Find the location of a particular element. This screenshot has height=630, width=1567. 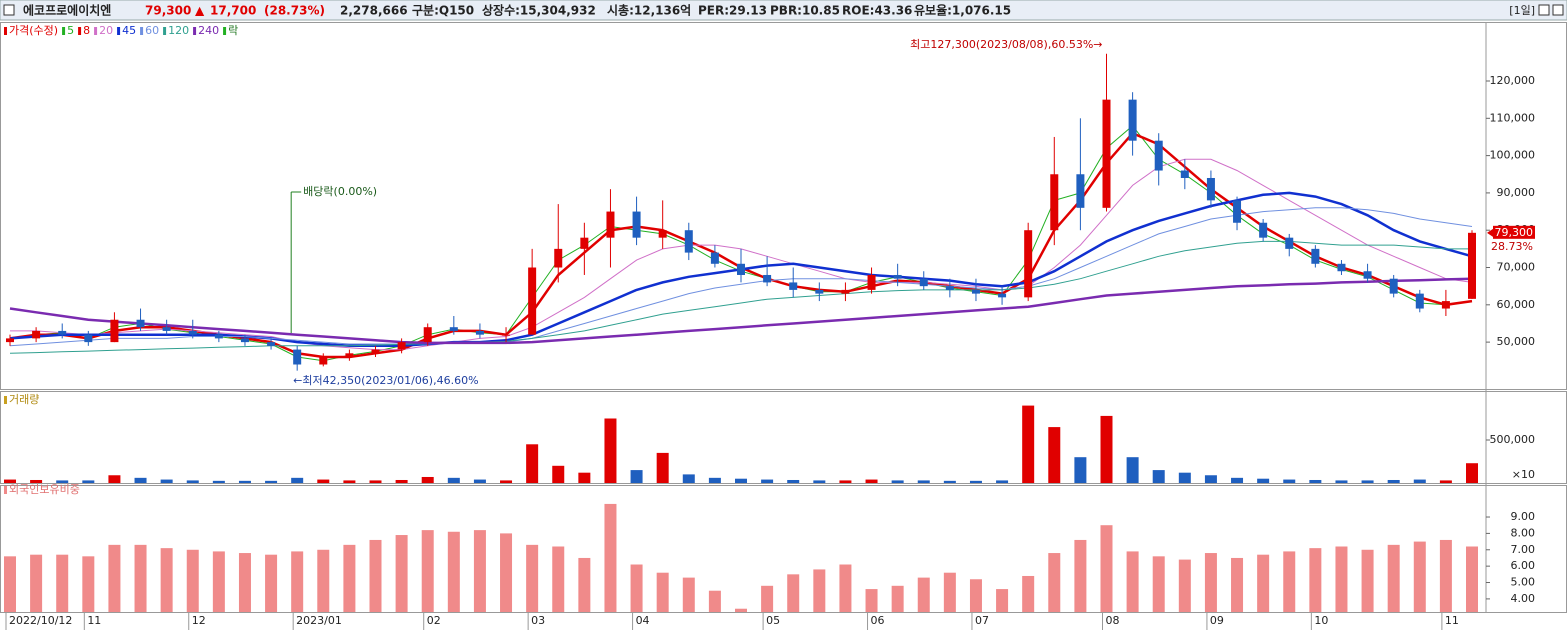

legend-label: 60 is located at coordinates (152, 30).